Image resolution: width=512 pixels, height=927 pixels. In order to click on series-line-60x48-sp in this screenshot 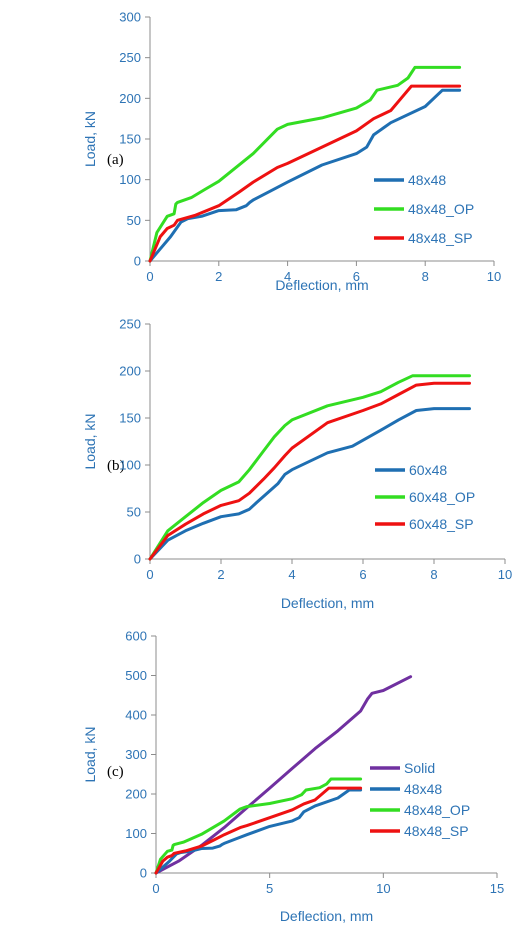, I will do `click(309, 471)`.